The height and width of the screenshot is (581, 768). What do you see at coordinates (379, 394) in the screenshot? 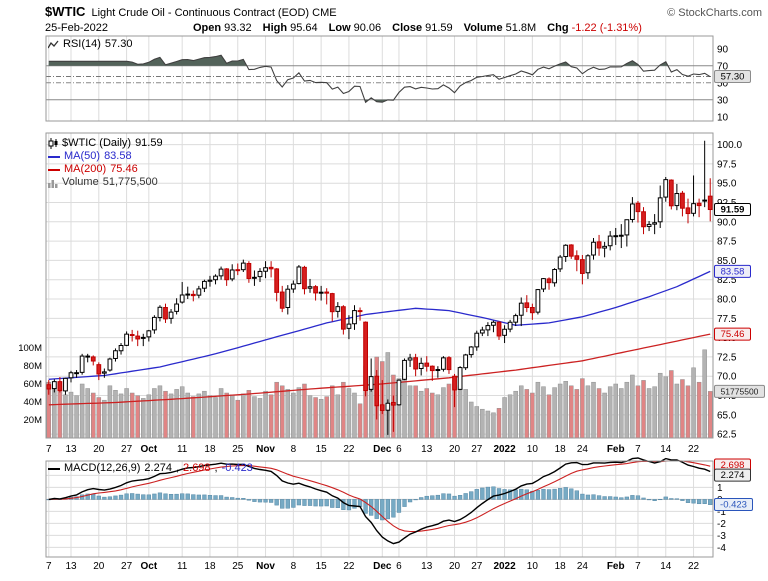
I see `volume-bars` at bounding box center [379, 394].